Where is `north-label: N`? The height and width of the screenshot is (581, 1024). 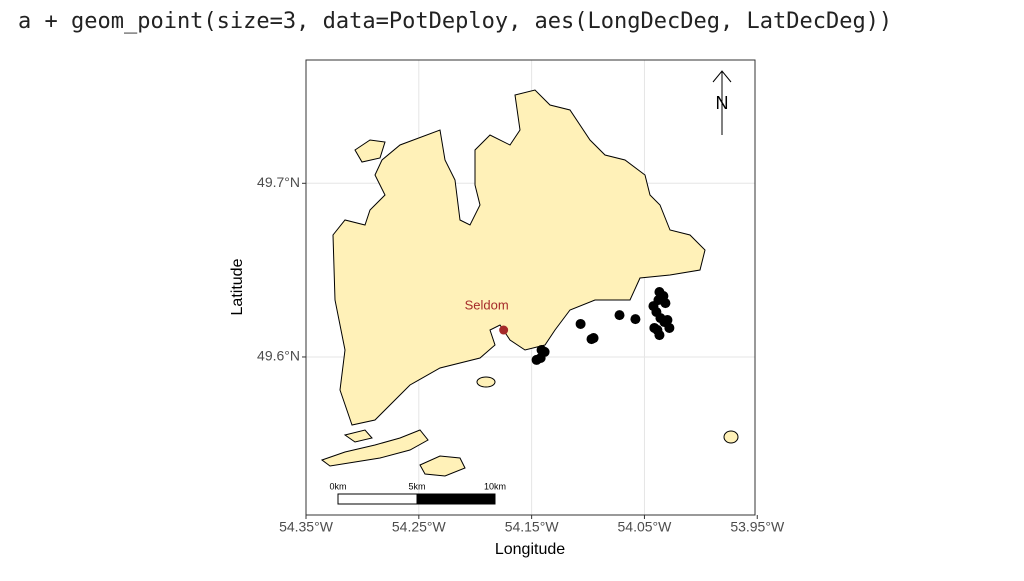 north-label: N is located at coordinates (722, 103).